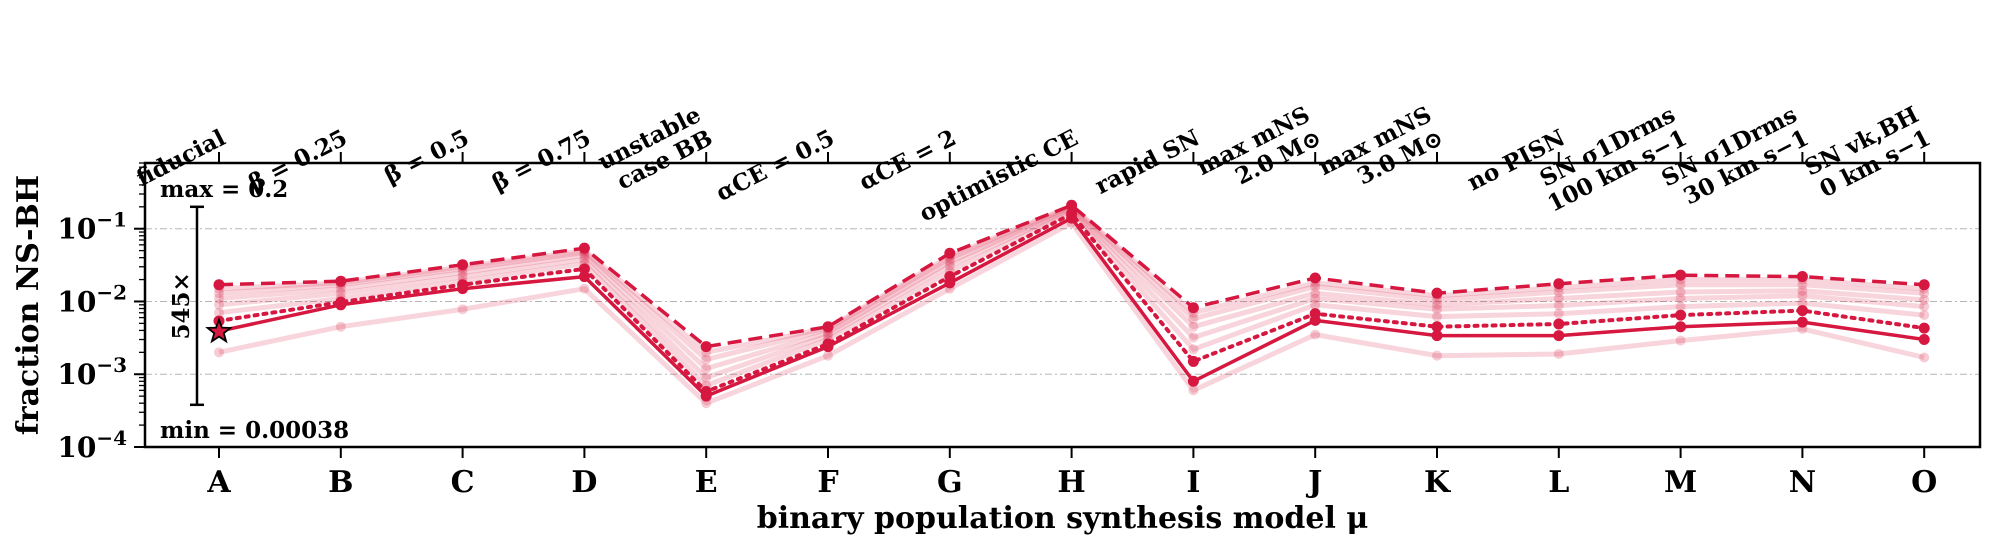  I want to click on top-tick-label: SN σ1Drms100 km s−1, so click(1611, 159).